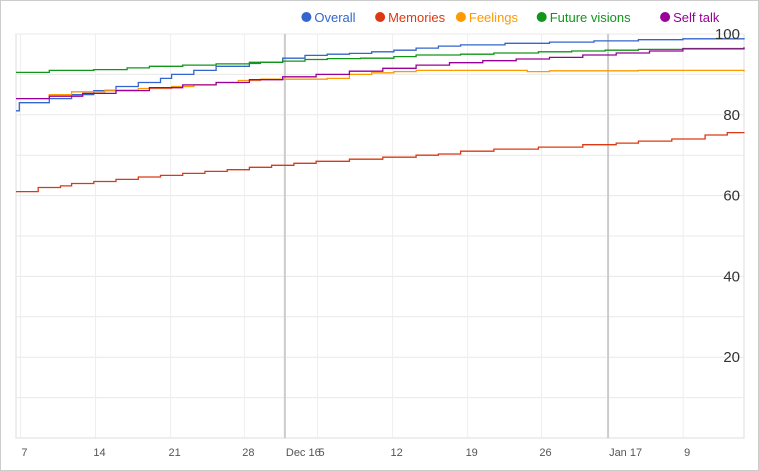 The height and width of the screenshot is (471, 759). Describe the element at coordinates (380, 162) in the screenshot. I see `series-line-memories` at that location.